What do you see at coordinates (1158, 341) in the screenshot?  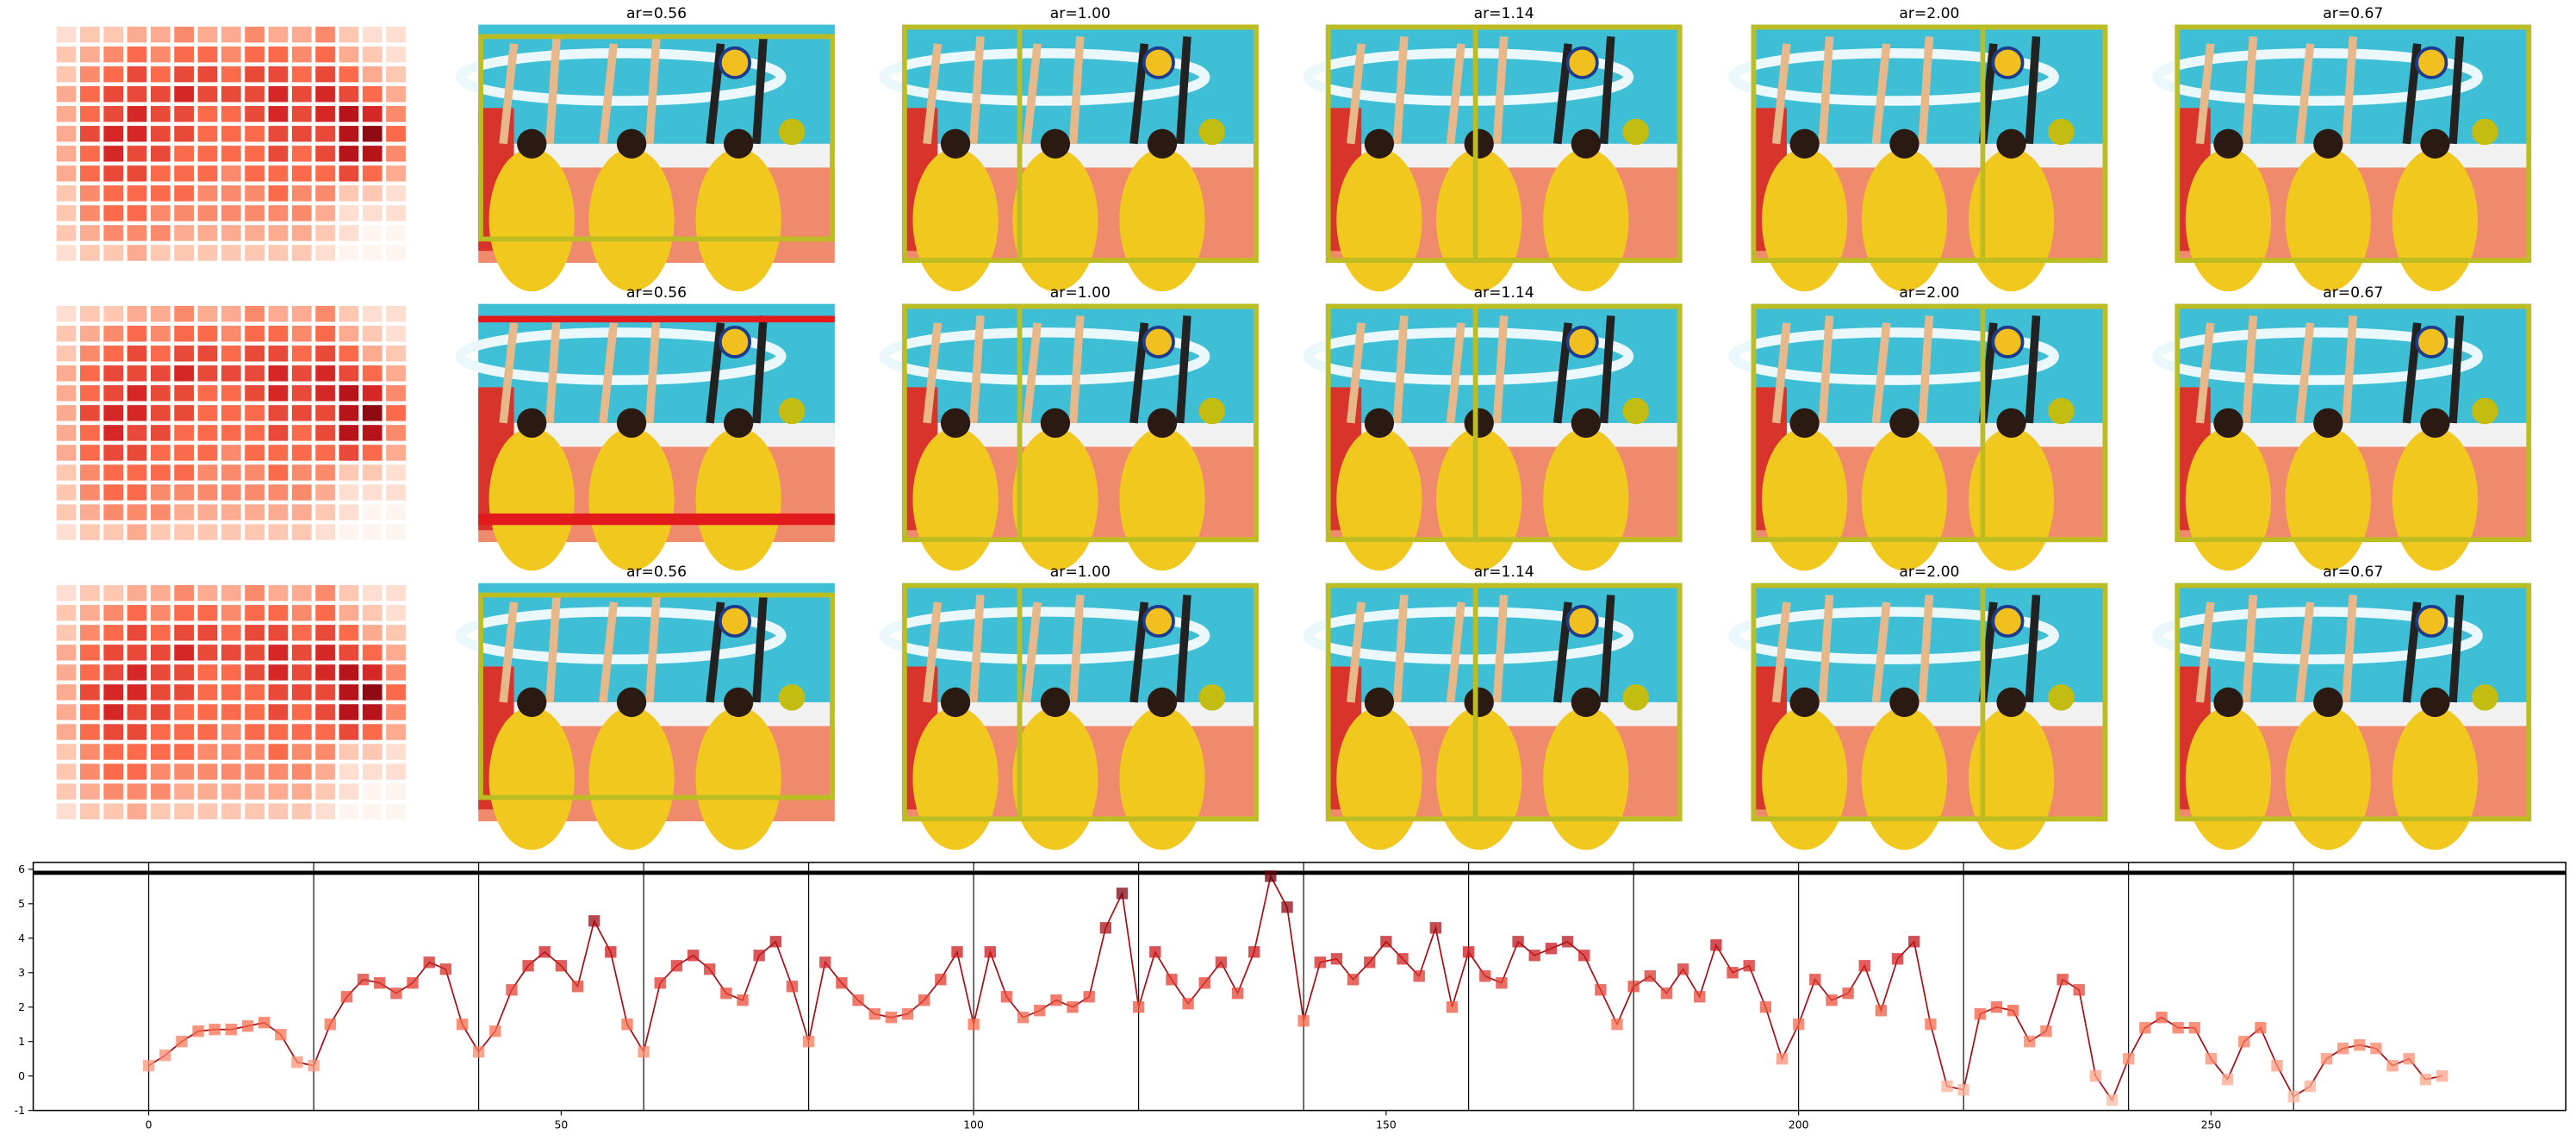 I see `ball` at bounding box center [1158, 341].